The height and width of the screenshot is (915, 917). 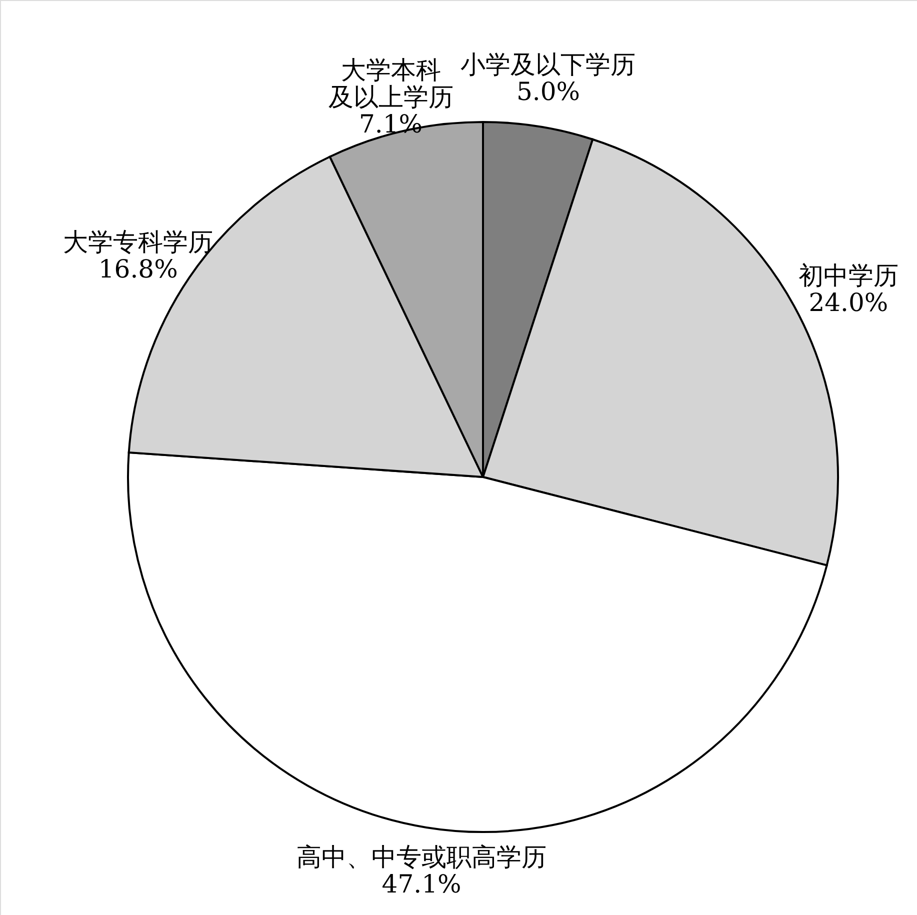 What do you see at coordinates (422, 883) in the screenshot?
I see `data-label: 47.1%` at bounding box center [422, 883].